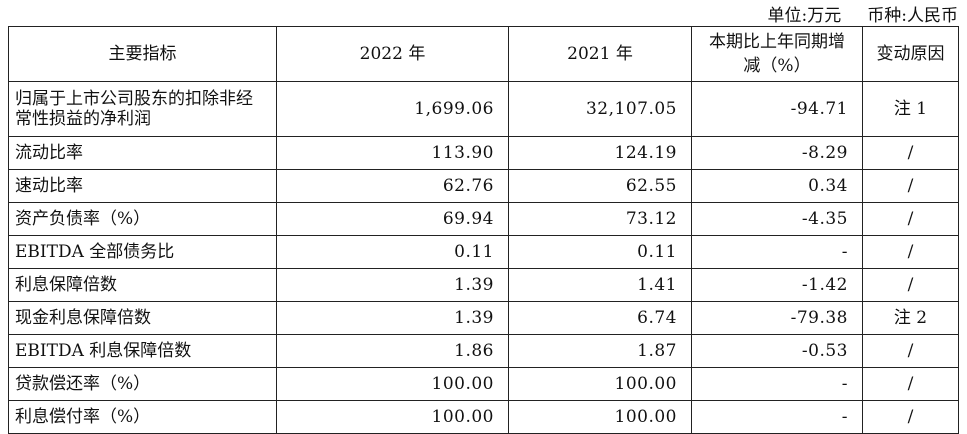 The height and width of the screenshot is (434, 967). I want to click on indicator-name: 资产负债率（%）, so click(142, 219).